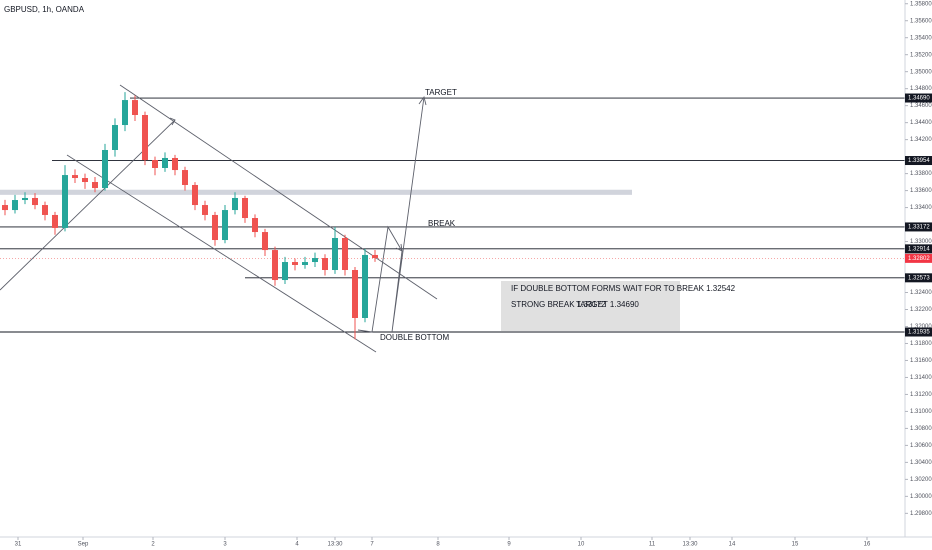 This screenshot has height=550, width=932. I want to click on channel-upper, so click(278, 192).